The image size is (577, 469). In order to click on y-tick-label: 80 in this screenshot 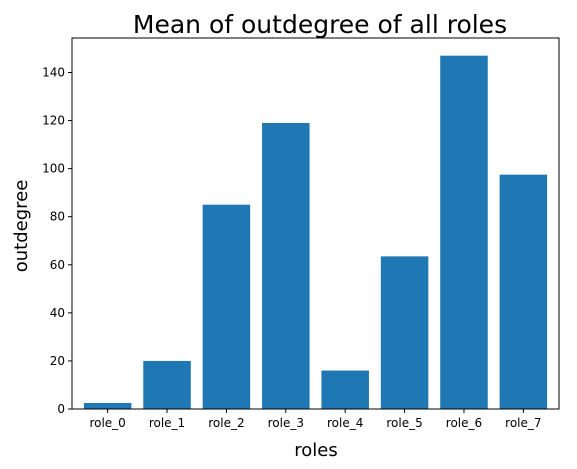, I will do `click(57, 217)`.